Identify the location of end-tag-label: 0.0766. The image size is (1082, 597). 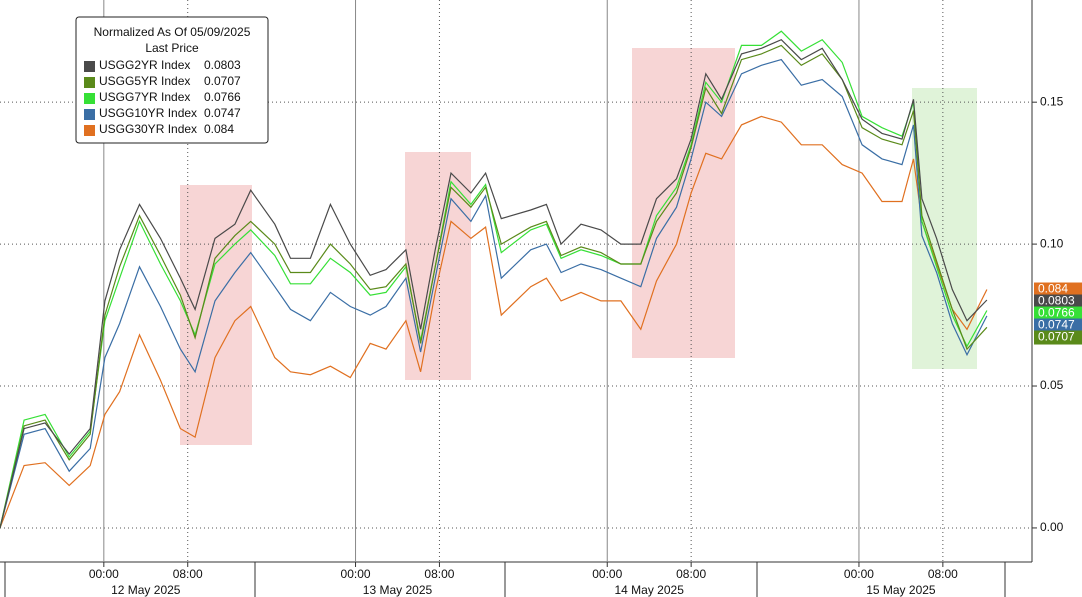
(1056, 313).